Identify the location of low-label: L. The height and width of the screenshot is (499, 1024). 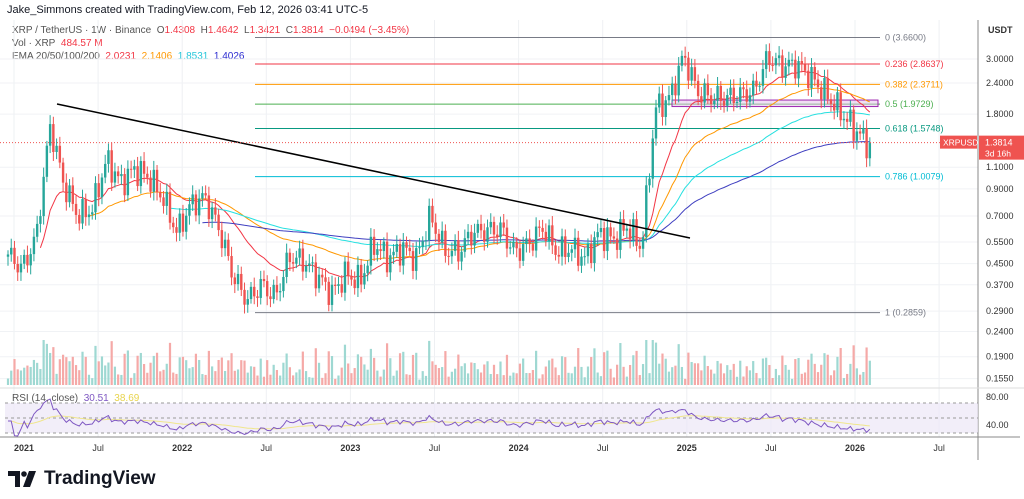
(247, 30).